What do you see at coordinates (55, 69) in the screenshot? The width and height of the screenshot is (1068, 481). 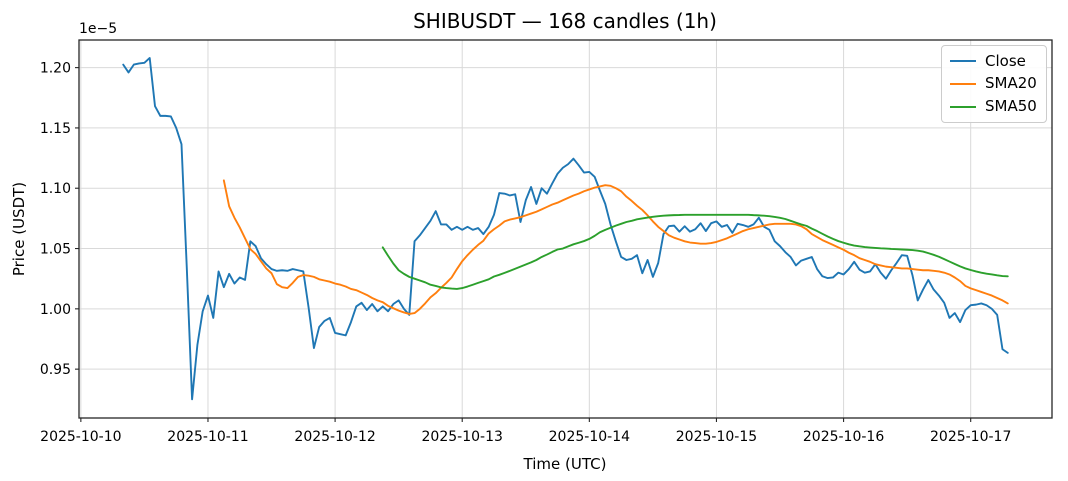 I see `y-tick-label: 1.20` at bounding box center [55, 69].